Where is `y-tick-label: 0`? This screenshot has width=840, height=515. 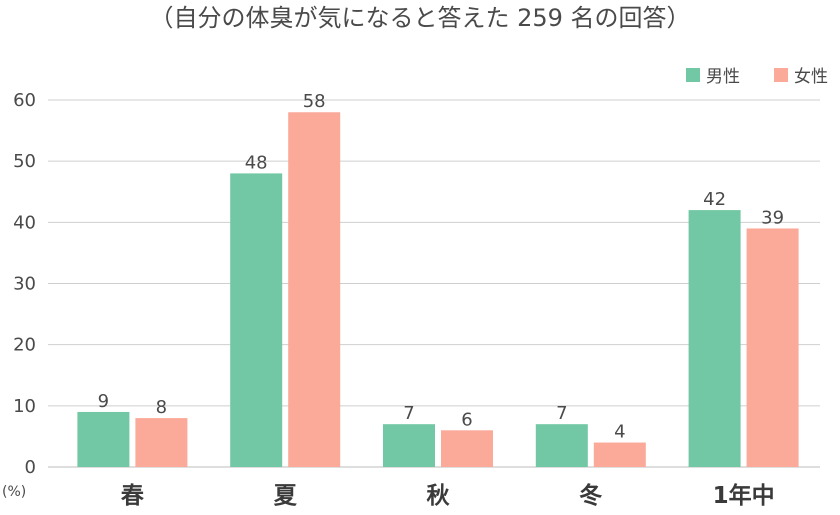
y-tick-label: 0 is located at coordinates (30, 467).